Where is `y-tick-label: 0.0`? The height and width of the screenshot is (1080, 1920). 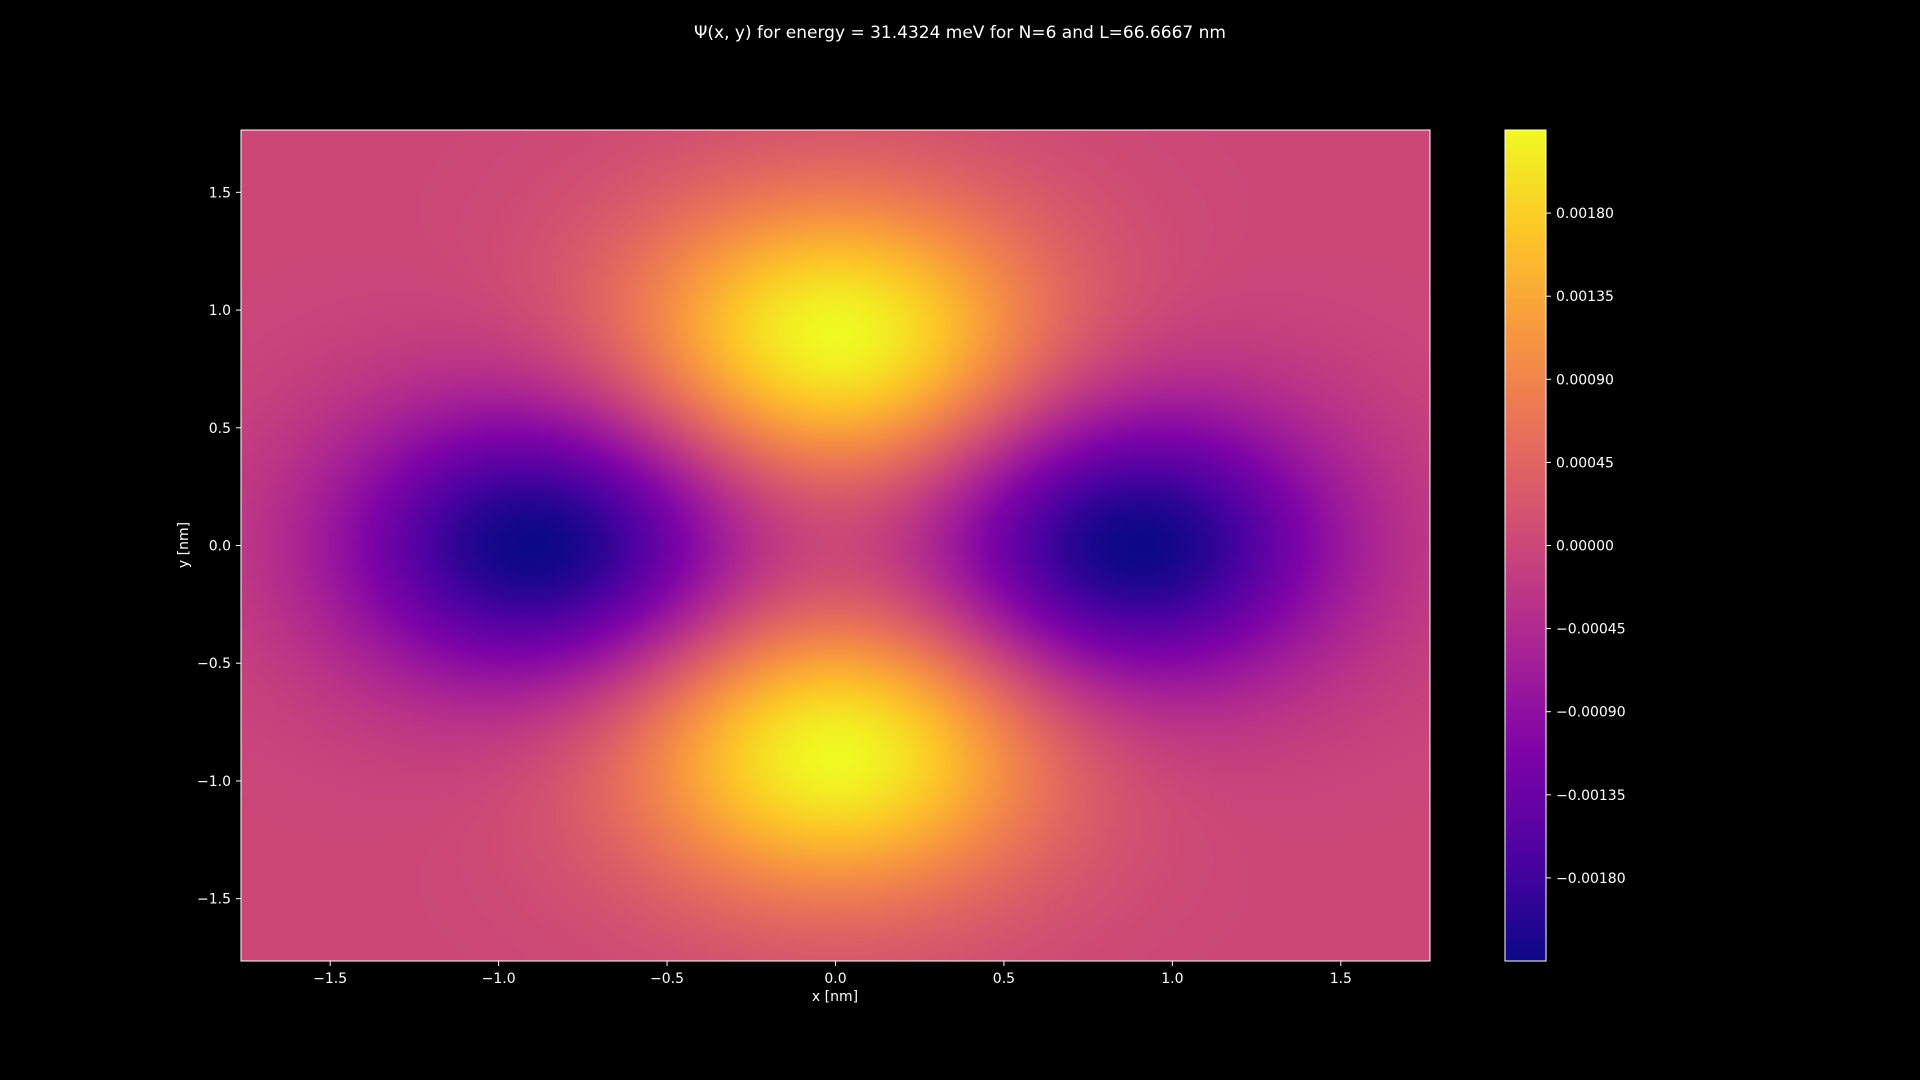 y-tick-label: 0.0 is located at coordinates (220, 547).